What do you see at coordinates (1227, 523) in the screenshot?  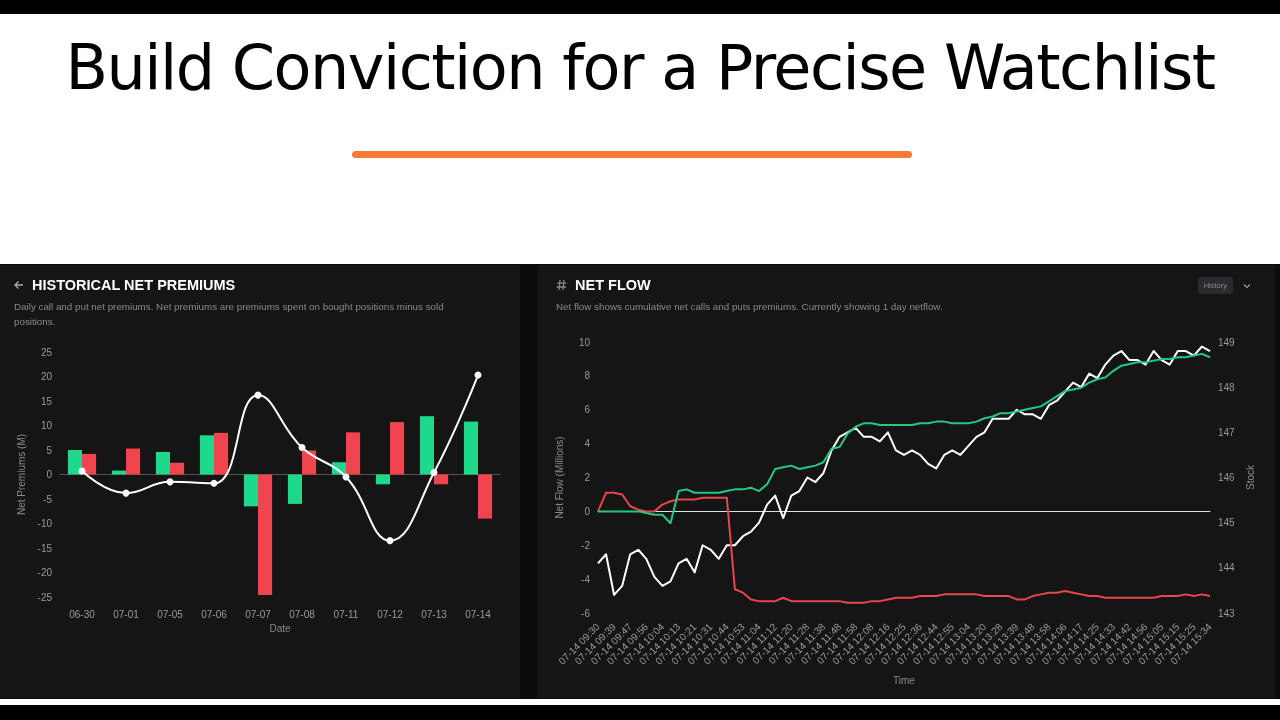 I see `y2-tick-label: 145` at bounding box center [1227, 523].